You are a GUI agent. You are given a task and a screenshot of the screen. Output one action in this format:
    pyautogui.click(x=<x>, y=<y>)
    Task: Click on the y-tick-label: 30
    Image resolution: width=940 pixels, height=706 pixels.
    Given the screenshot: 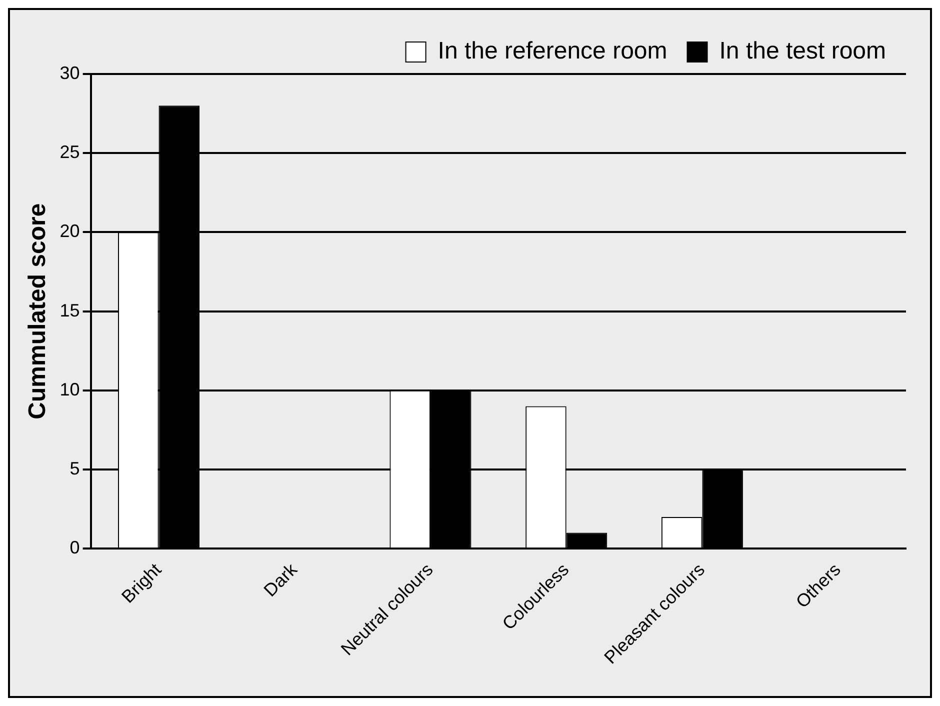 What is the action you would take?
    pyautogui.click(x=70, y=72)
    